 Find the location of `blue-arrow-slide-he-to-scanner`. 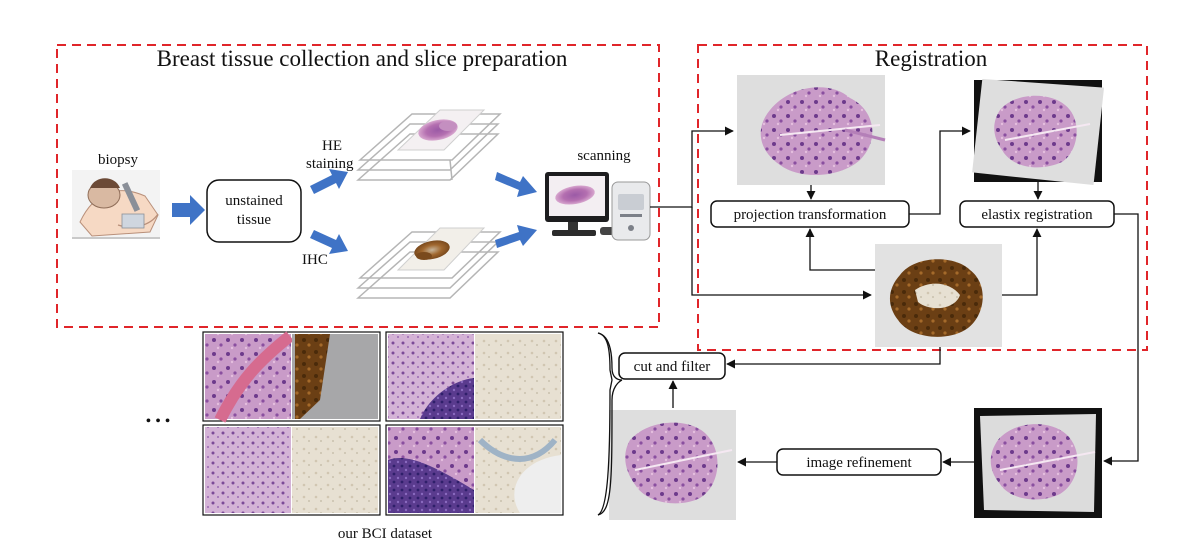

blue-arrow-slide-he-to-scanner is located at coordinates (516, 184).